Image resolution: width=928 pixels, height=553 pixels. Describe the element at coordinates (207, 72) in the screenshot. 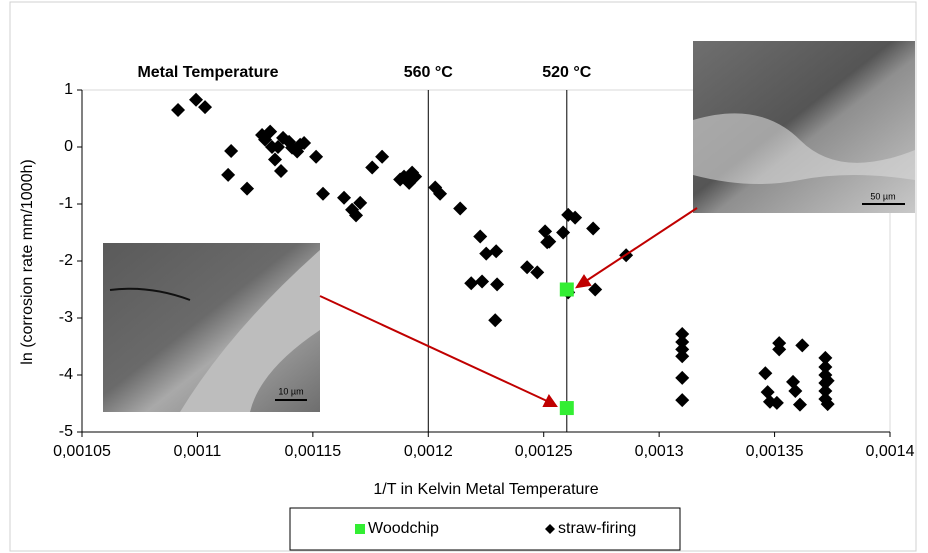

I see `top-label: Metal Temperature` at that location.